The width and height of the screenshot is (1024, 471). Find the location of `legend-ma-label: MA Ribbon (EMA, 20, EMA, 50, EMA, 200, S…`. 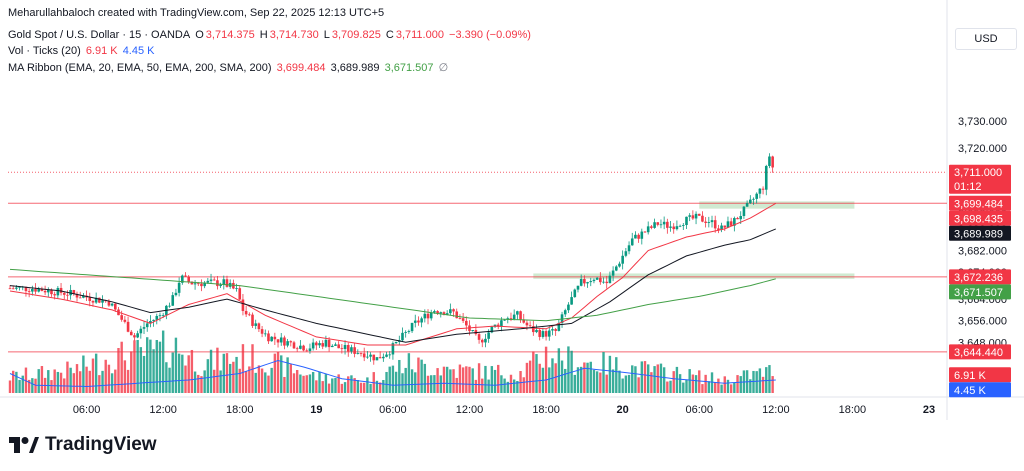

legend-ma-label: MA Ribbon (EMA, 20, EMA, 50, EMA, 200, S… is located at coordinates (140, 68).